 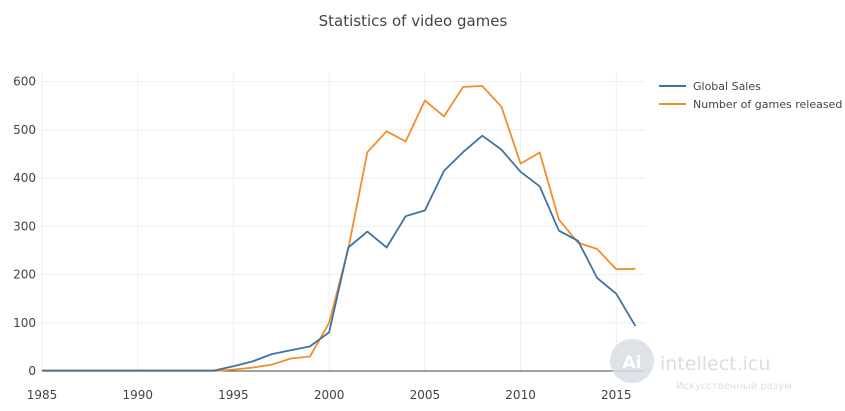 I want to click on x-tick-label: 1990, so click(x=137, y=395).